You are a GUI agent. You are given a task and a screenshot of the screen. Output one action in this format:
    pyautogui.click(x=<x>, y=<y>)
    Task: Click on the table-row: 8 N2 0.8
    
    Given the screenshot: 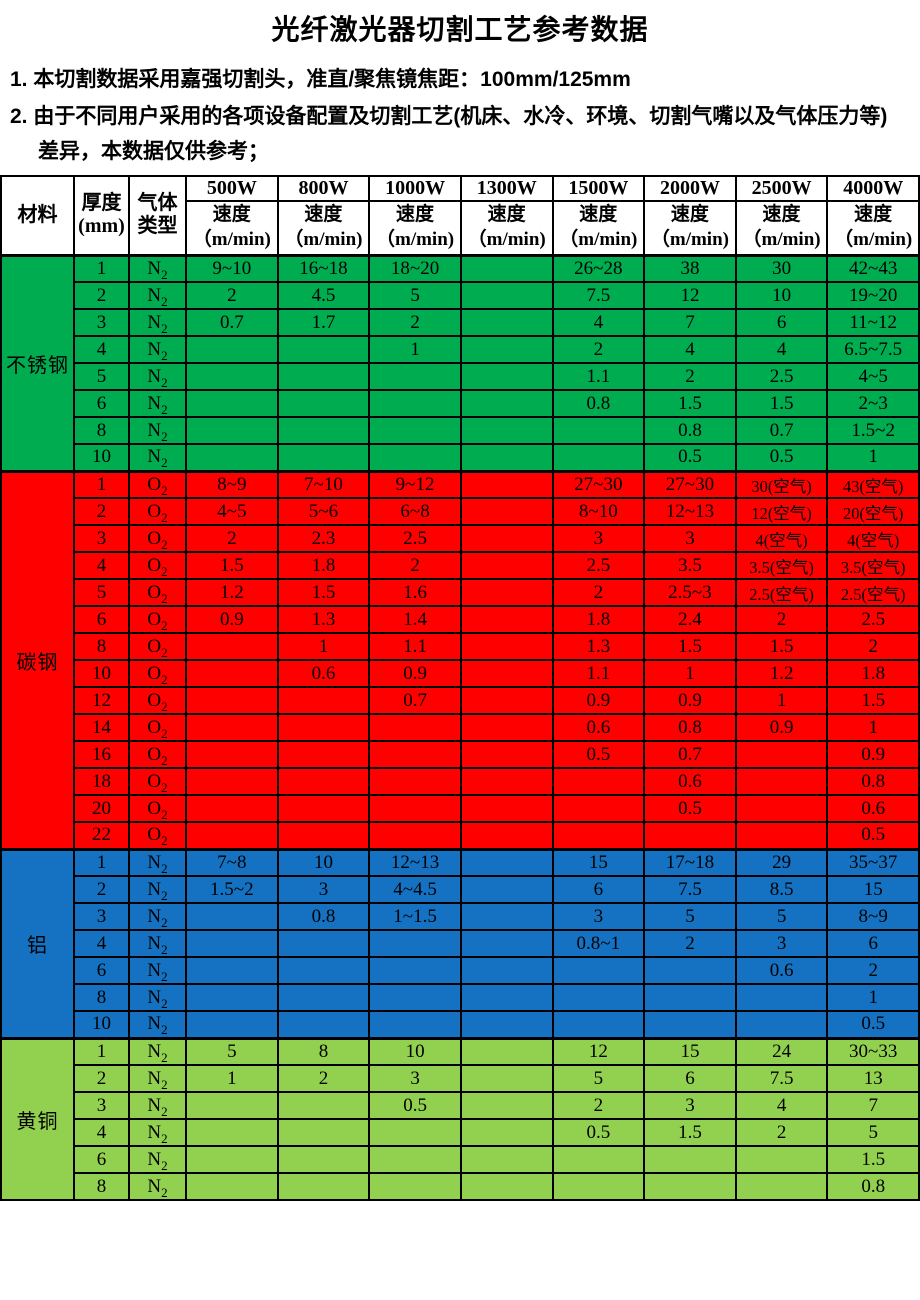 What is the action you would take?
    pyautogui.click(x=460, y=1186)
    